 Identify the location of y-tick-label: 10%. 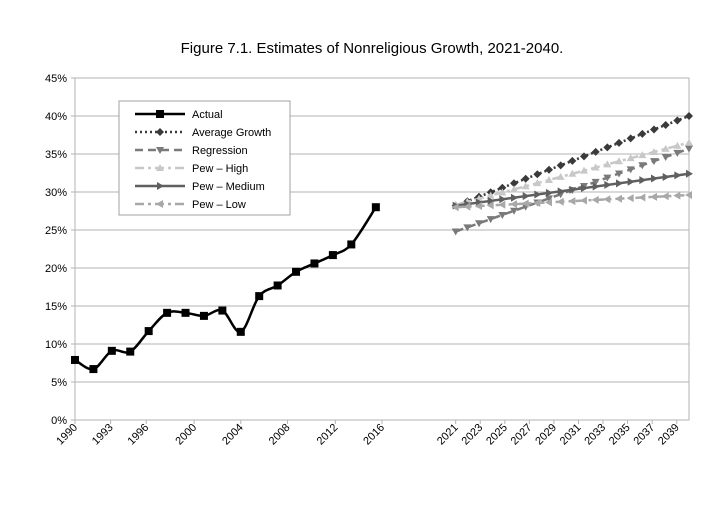
(56, 345).